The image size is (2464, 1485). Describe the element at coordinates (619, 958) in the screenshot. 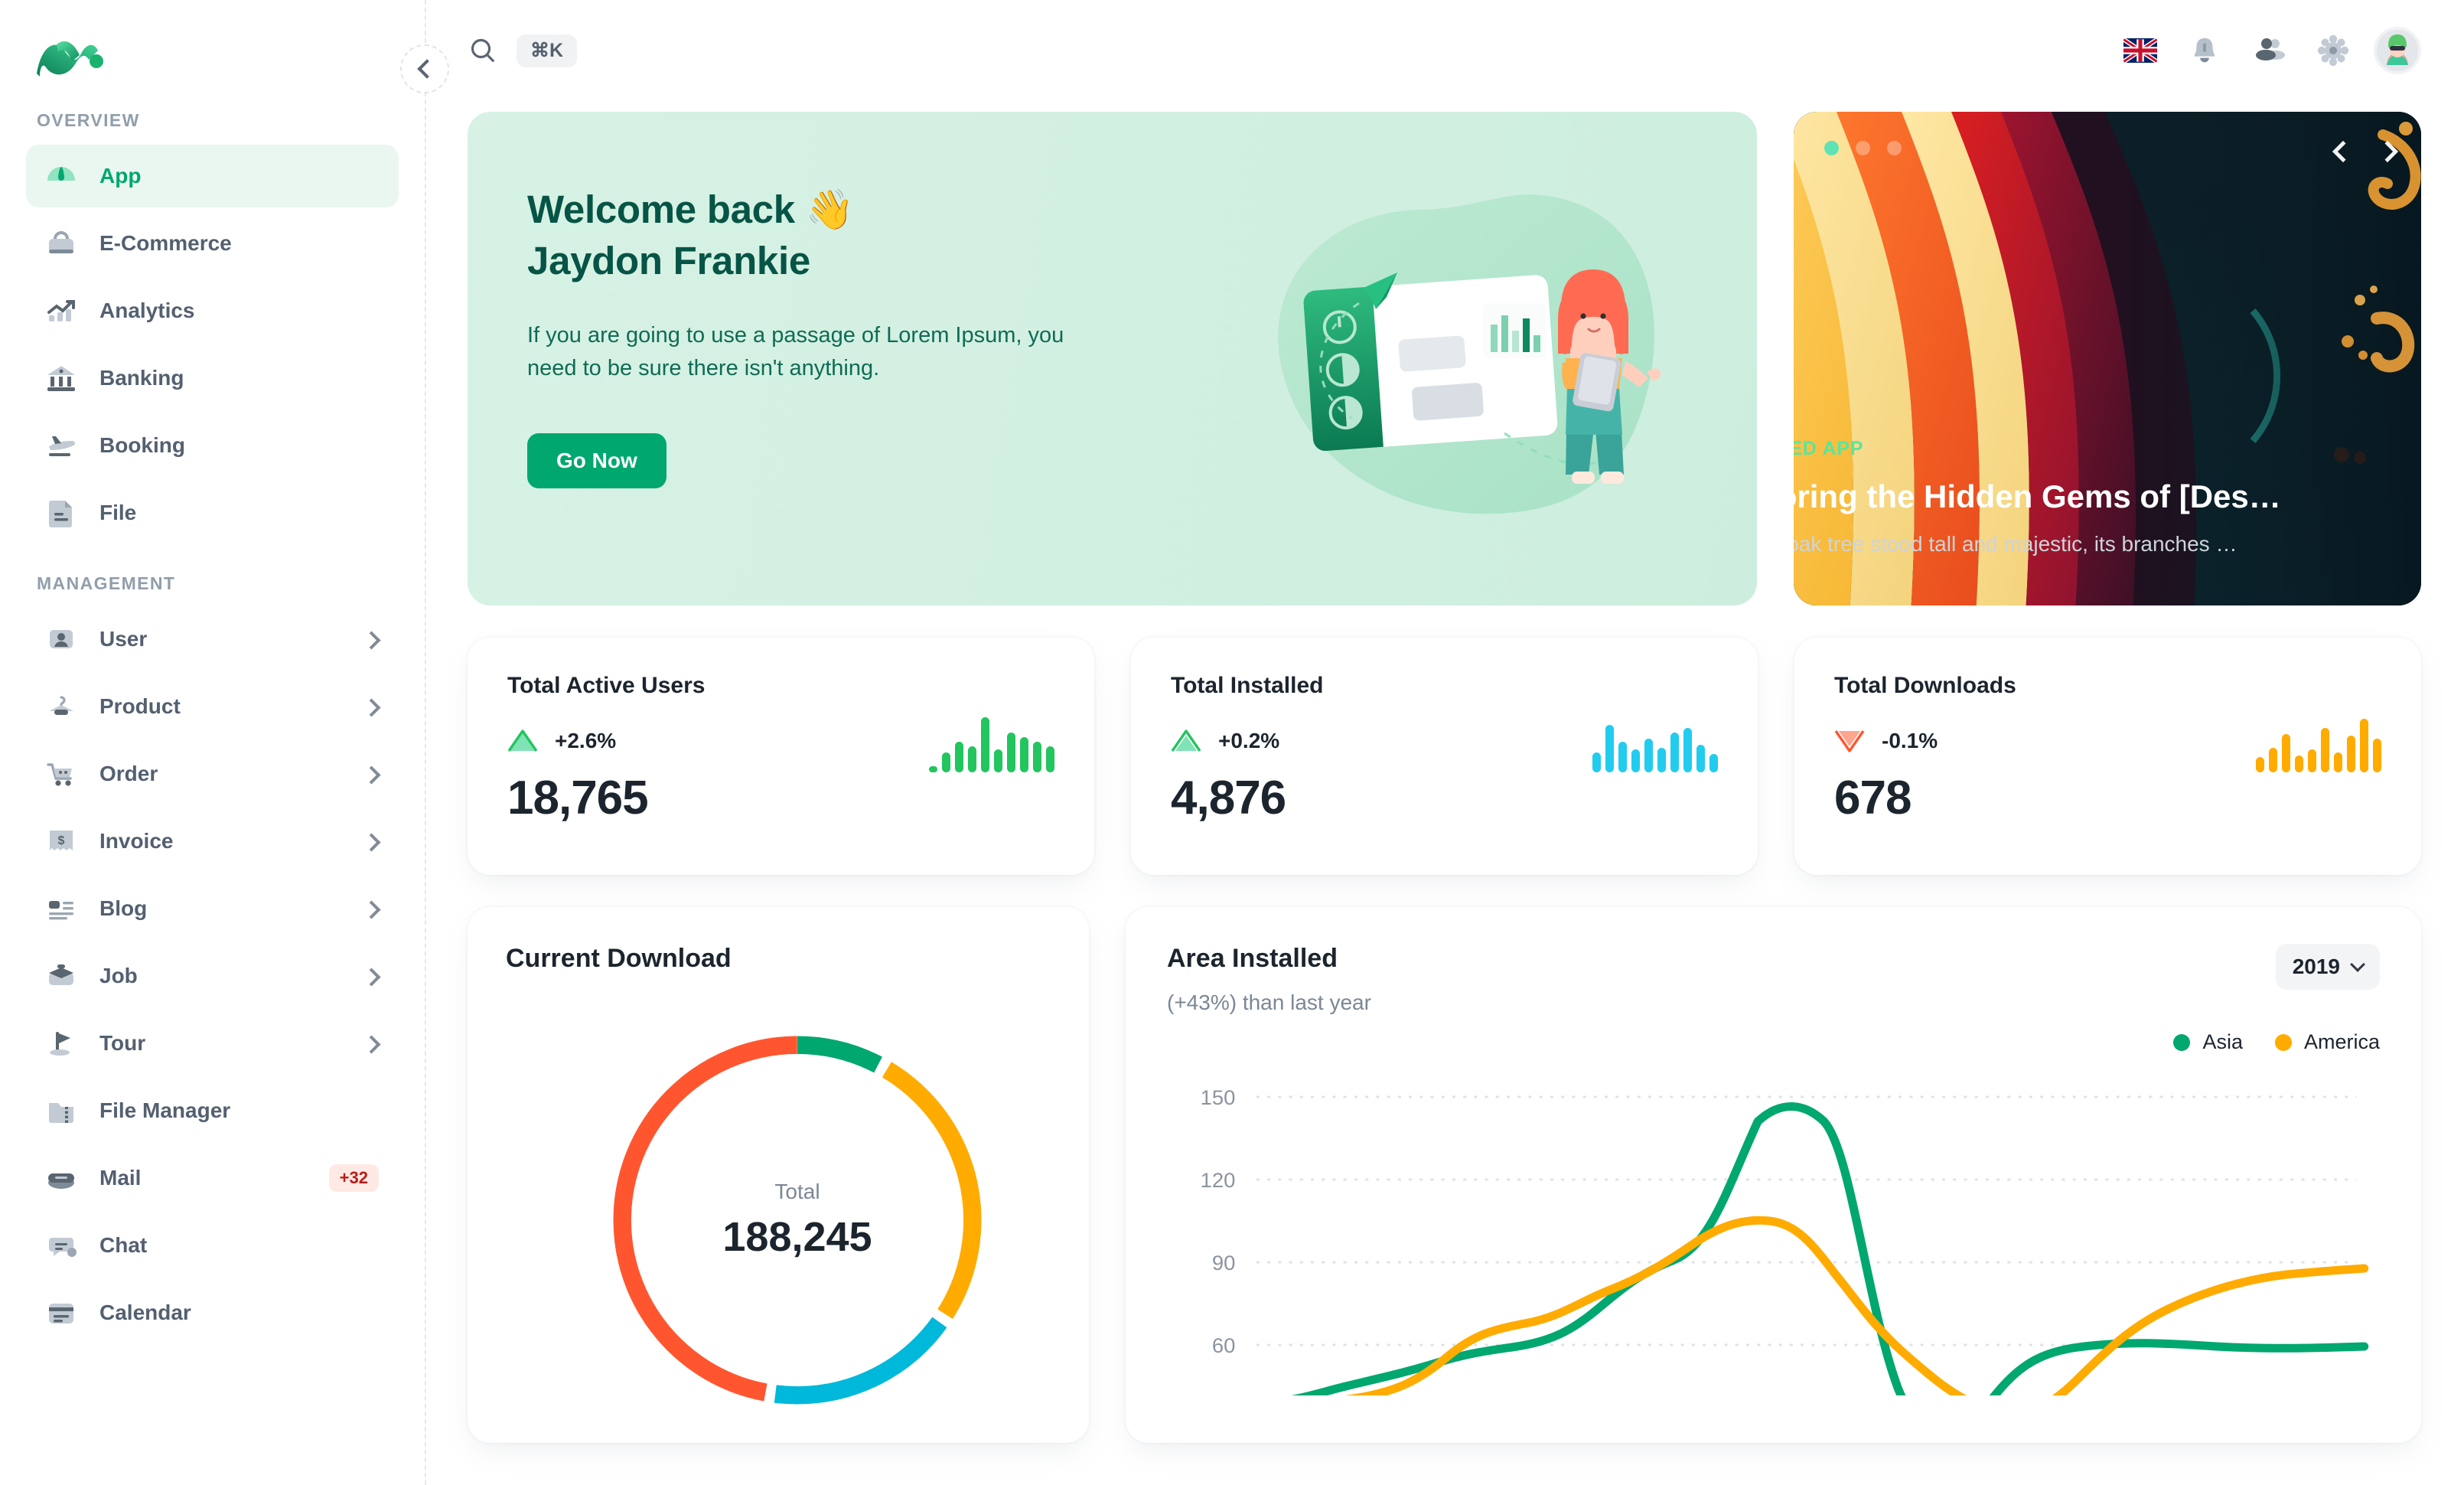

I see `card-title: Current Download` at that location.